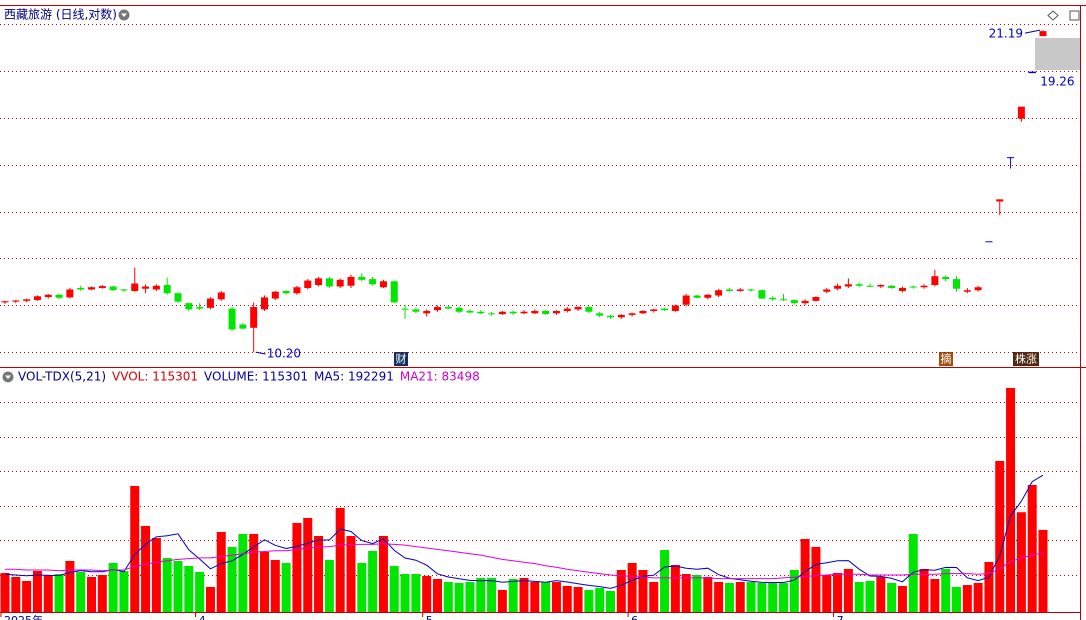 This screenshot has width=1086, height=620. I want to click on chart-title: 西藏旅游 (日线,对数), so click(60, 14).